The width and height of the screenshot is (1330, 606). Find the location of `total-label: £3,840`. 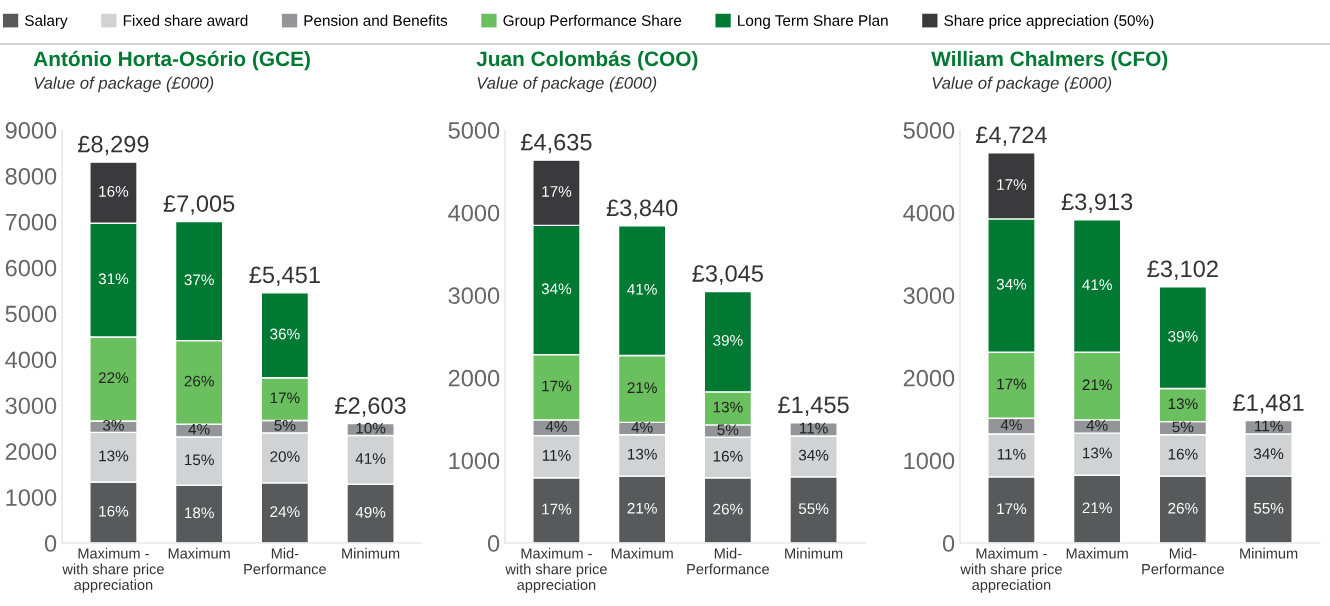

total-label: £3,840 is located at coordinates (642, 209).